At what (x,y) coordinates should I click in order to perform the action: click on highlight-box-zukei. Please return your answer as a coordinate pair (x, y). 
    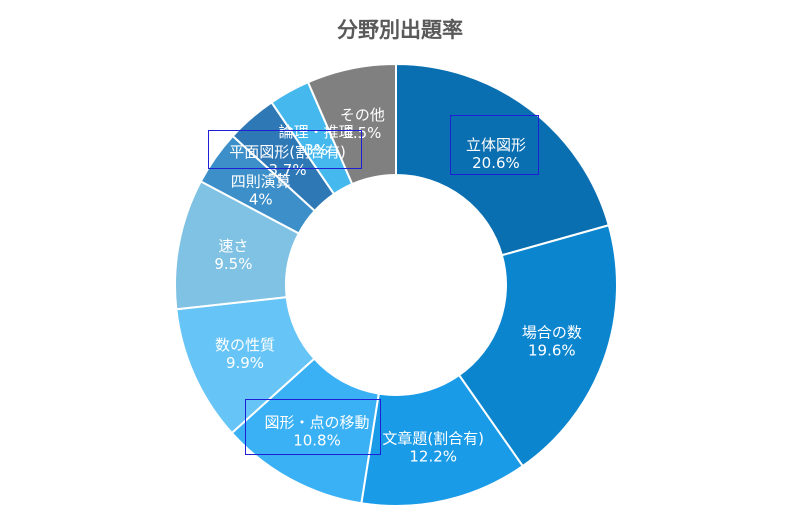
    Looking at the image, I should click on (313, 427).